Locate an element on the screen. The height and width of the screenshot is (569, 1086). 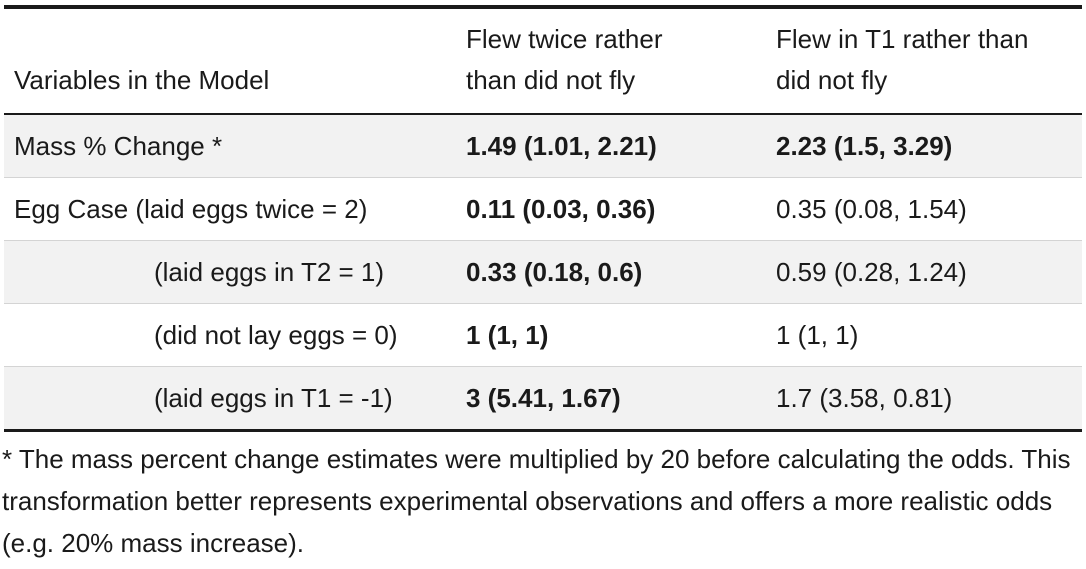
row-flew-twice-value: 0.33 (0.18, 0.6) is located at coordinates (611, 272).